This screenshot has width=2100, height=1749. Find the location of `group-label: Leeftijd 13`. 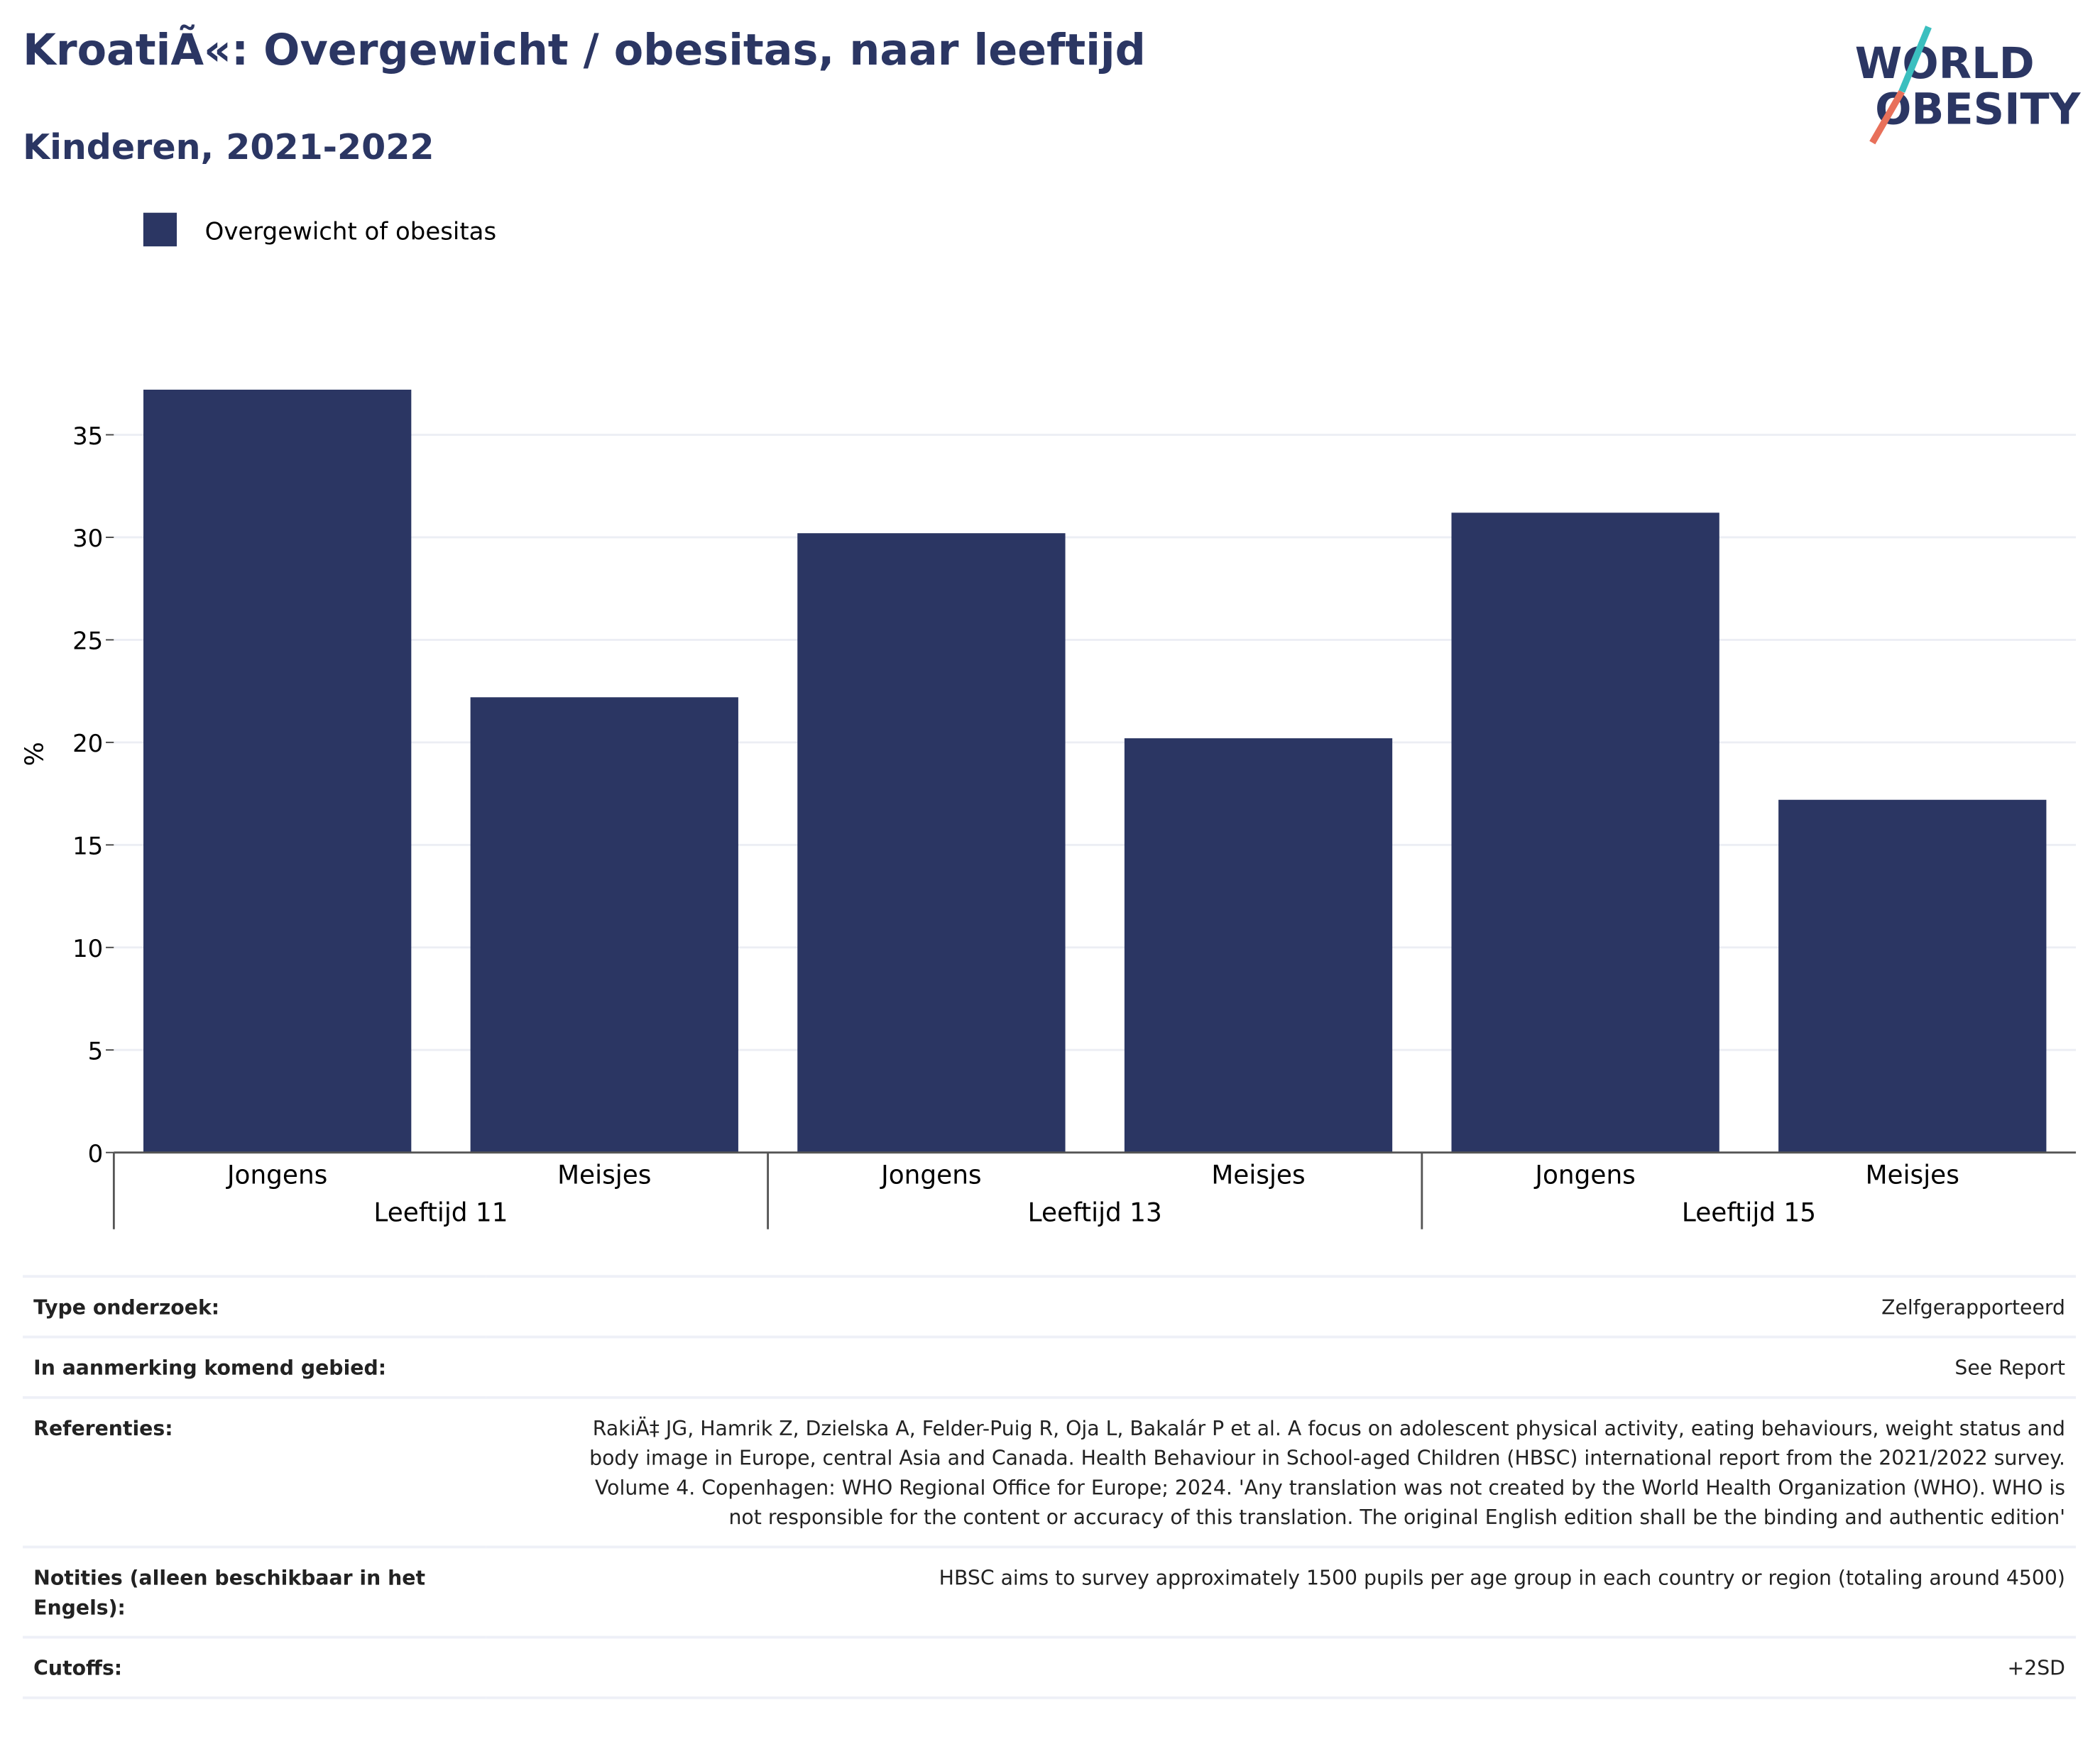

group-label: Leeftijd 13 is located at coordinates (1095, 1212).